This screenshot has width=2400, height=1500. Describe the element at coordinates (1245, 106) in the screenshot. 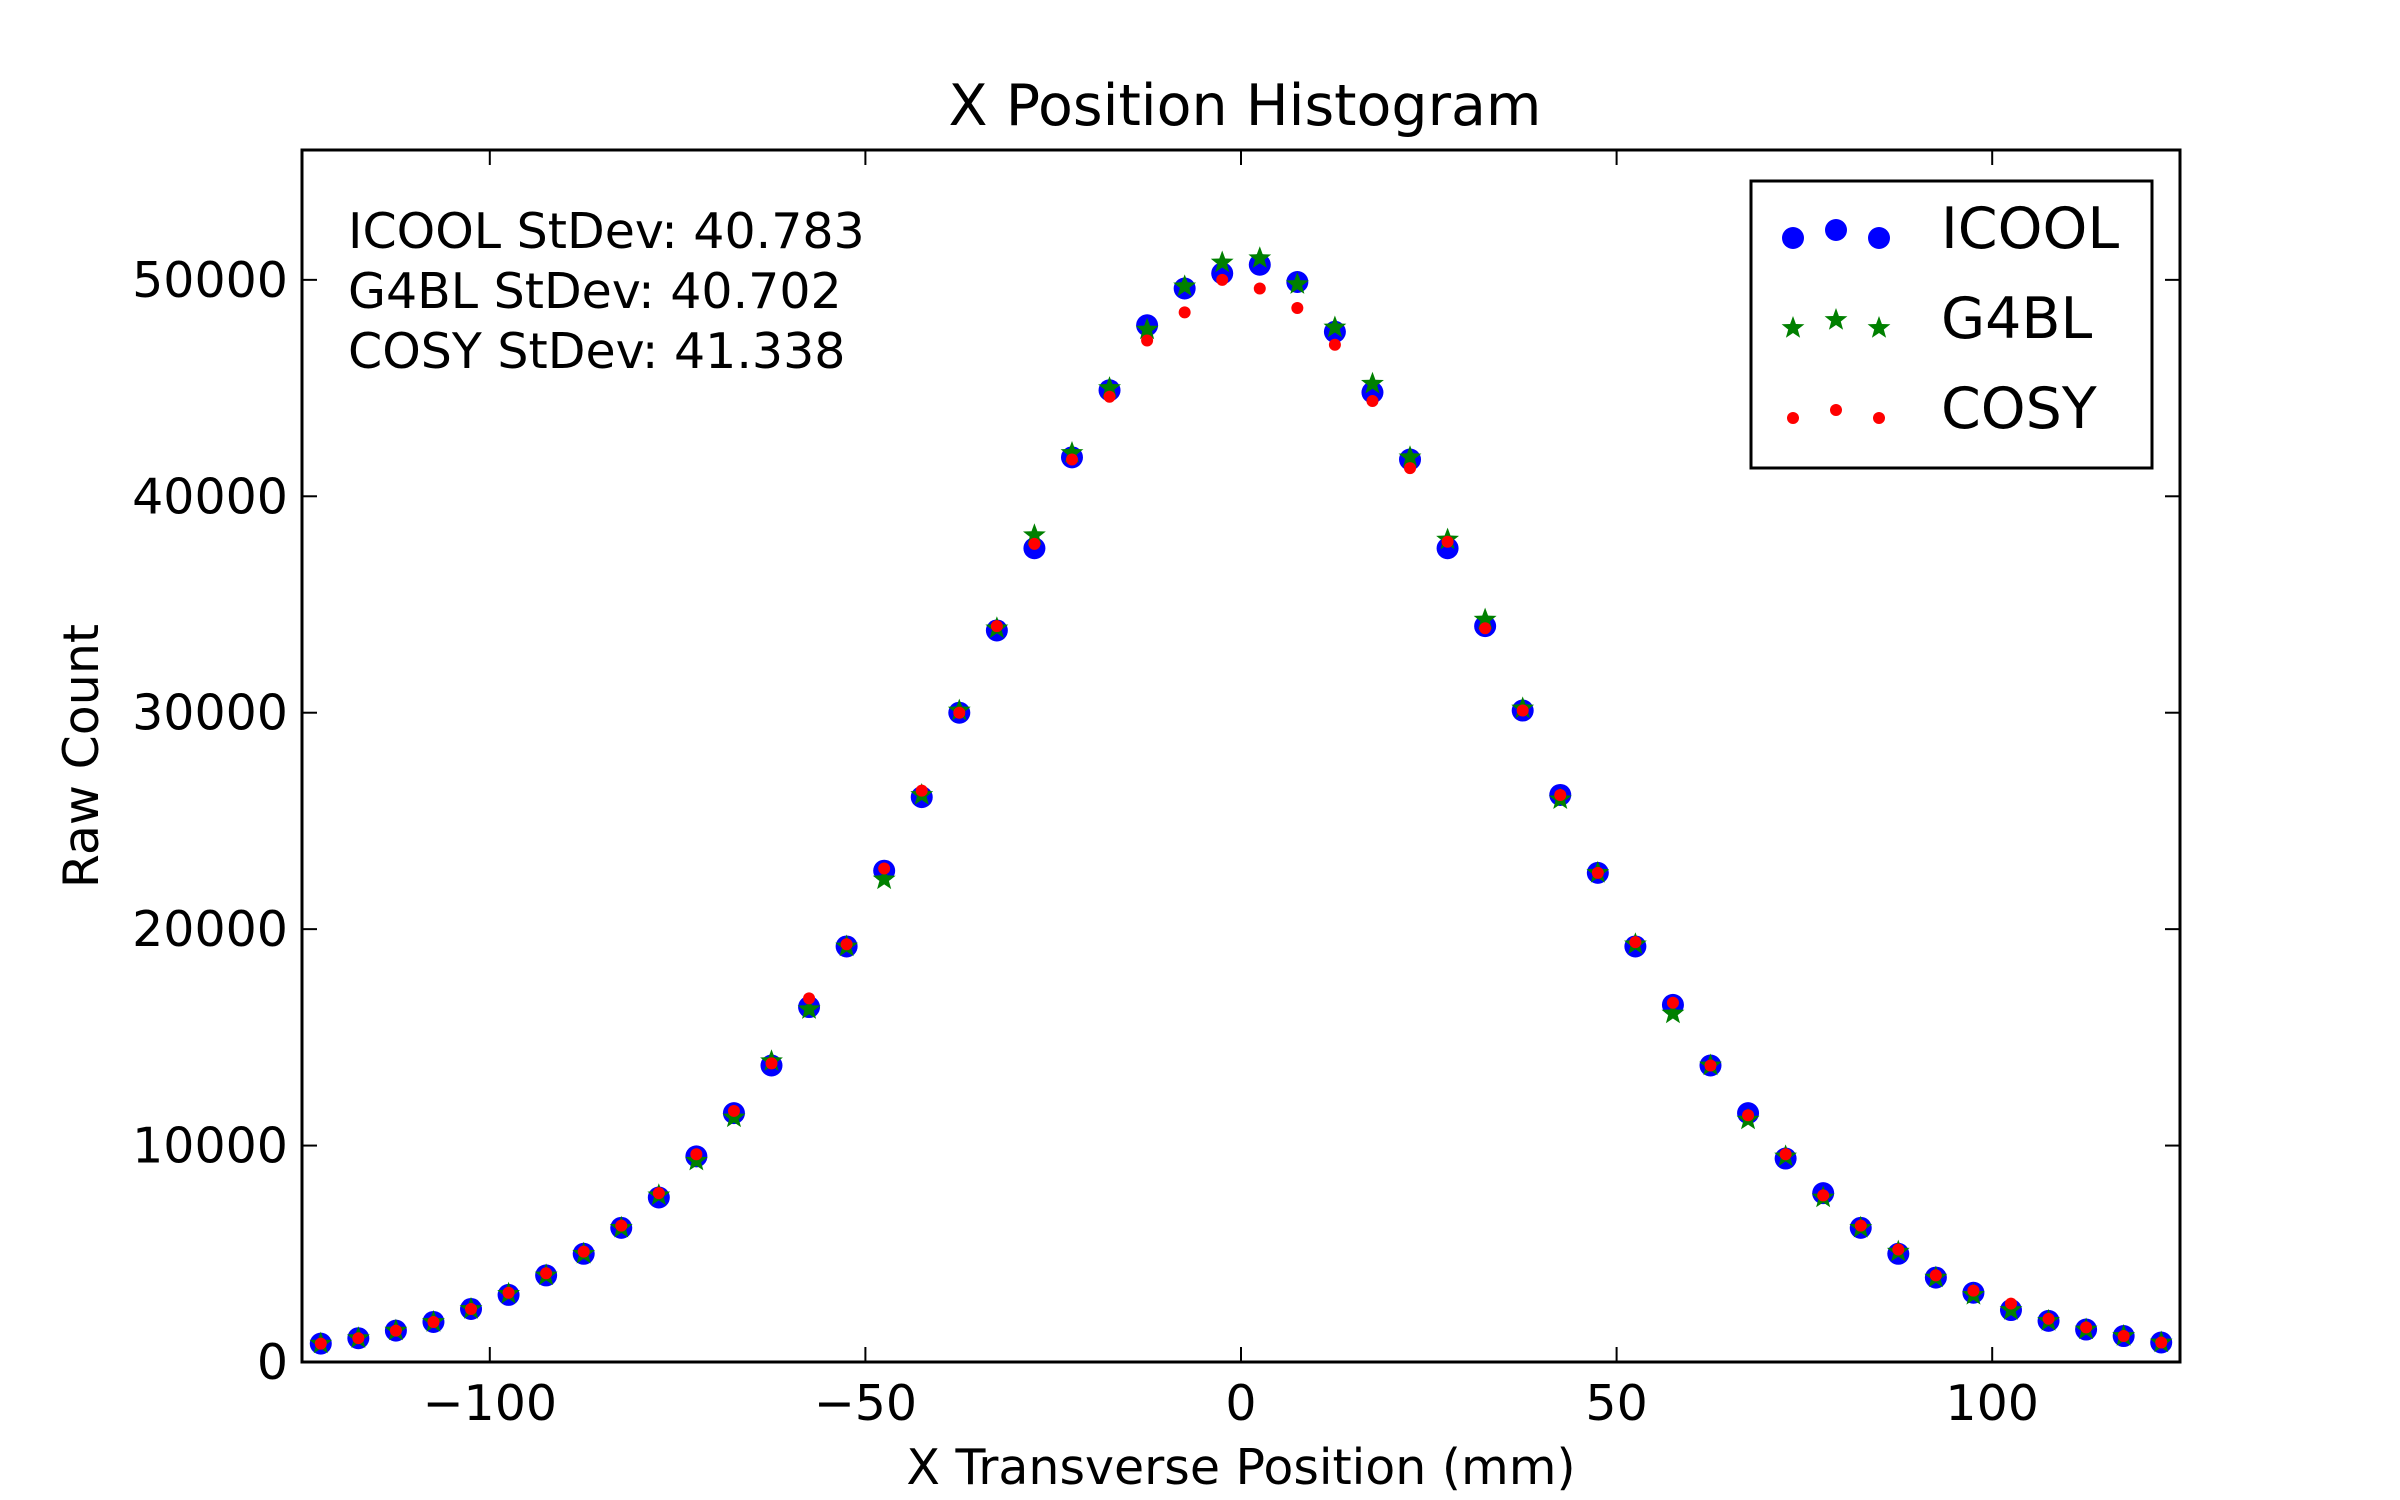

I see `chart-title: X Position Histogram` at that location.